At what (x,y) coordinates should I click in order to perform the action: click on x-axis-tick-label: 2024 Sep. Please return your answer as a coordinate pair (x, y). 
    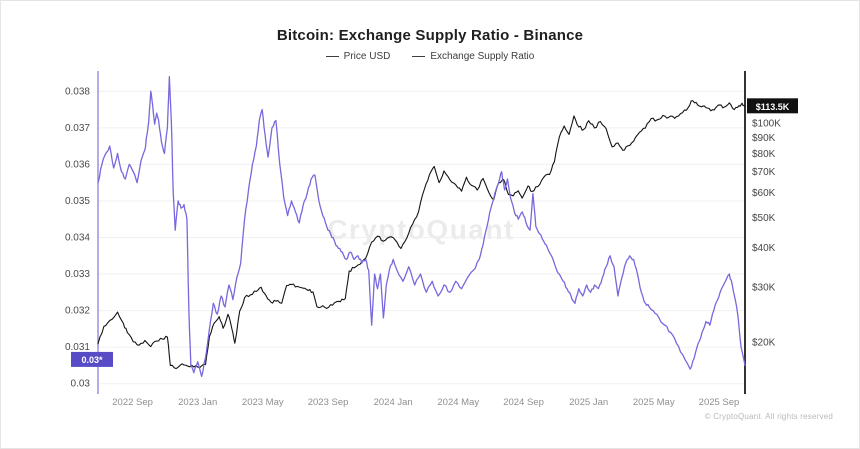
    Looking at the image, I should click on (523, 402).